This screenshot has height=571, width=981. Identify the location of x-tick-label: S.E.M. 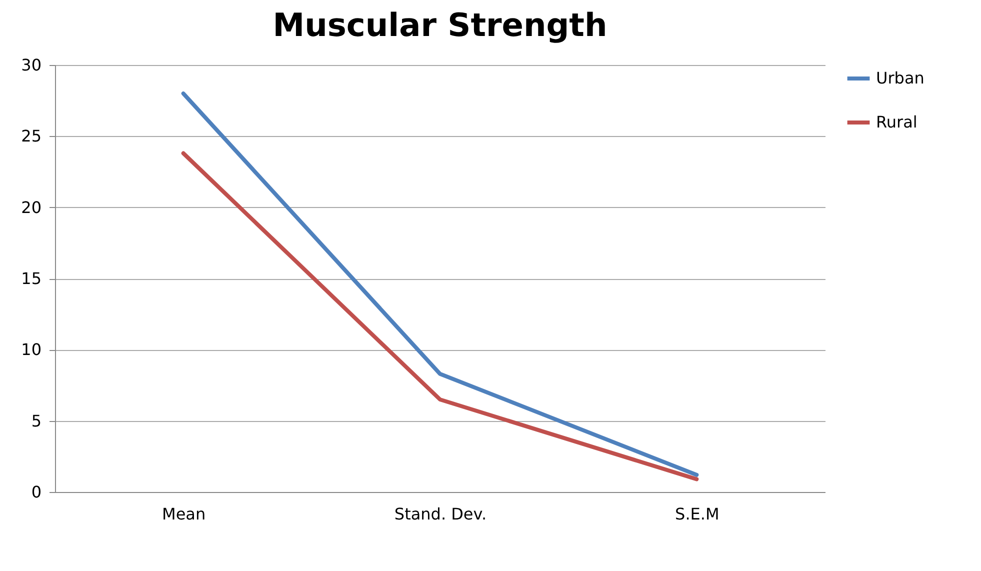
(697, 514).